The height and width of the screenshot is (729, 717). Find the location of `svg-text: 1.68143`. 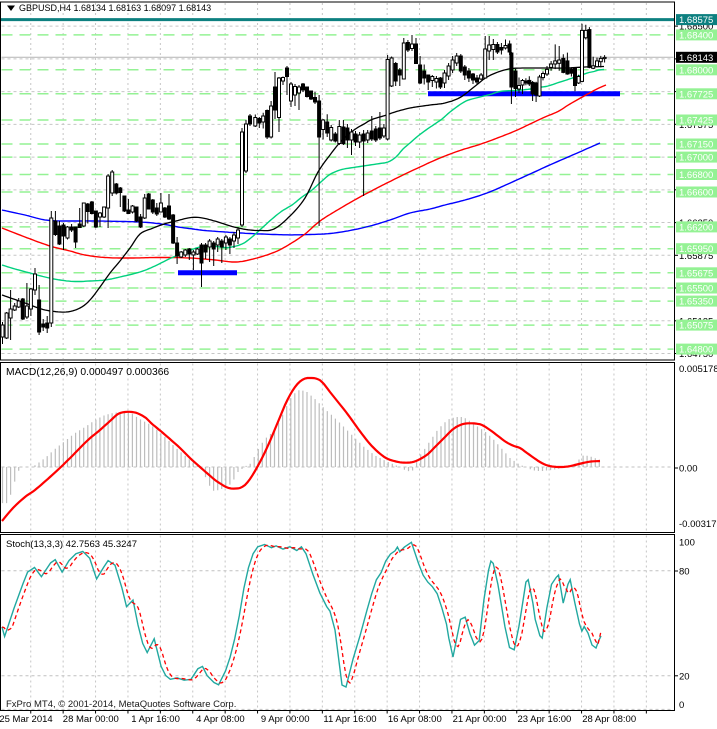

svg-text: 1.68143 is located at coordinates (696, 58).